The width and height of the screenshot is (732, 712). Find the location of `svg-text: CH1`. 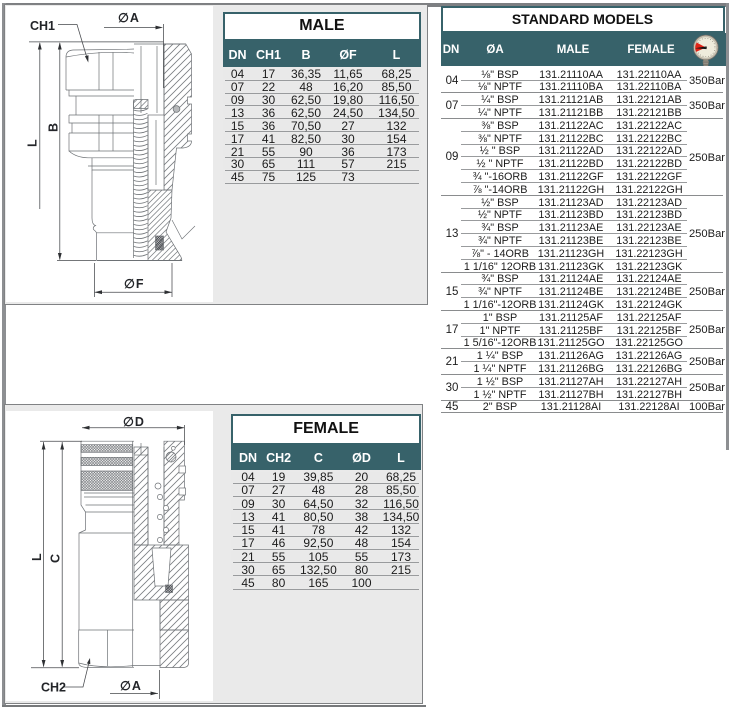

svg-text: CH1 is located at coordinates (42, 26).